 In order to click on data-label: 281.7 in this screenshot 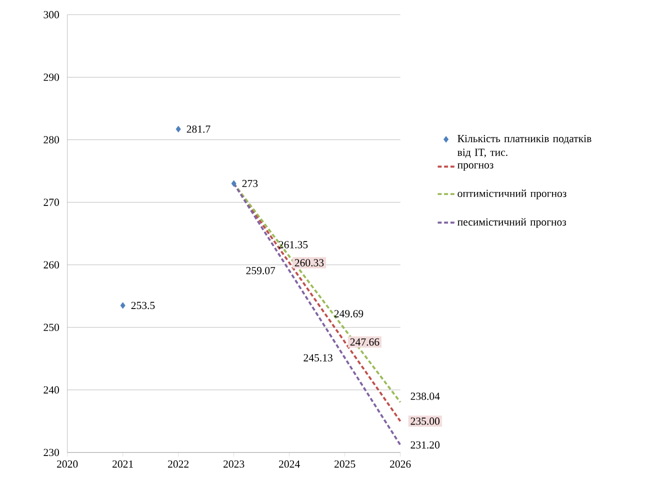, I will do `click(198, 129)`.